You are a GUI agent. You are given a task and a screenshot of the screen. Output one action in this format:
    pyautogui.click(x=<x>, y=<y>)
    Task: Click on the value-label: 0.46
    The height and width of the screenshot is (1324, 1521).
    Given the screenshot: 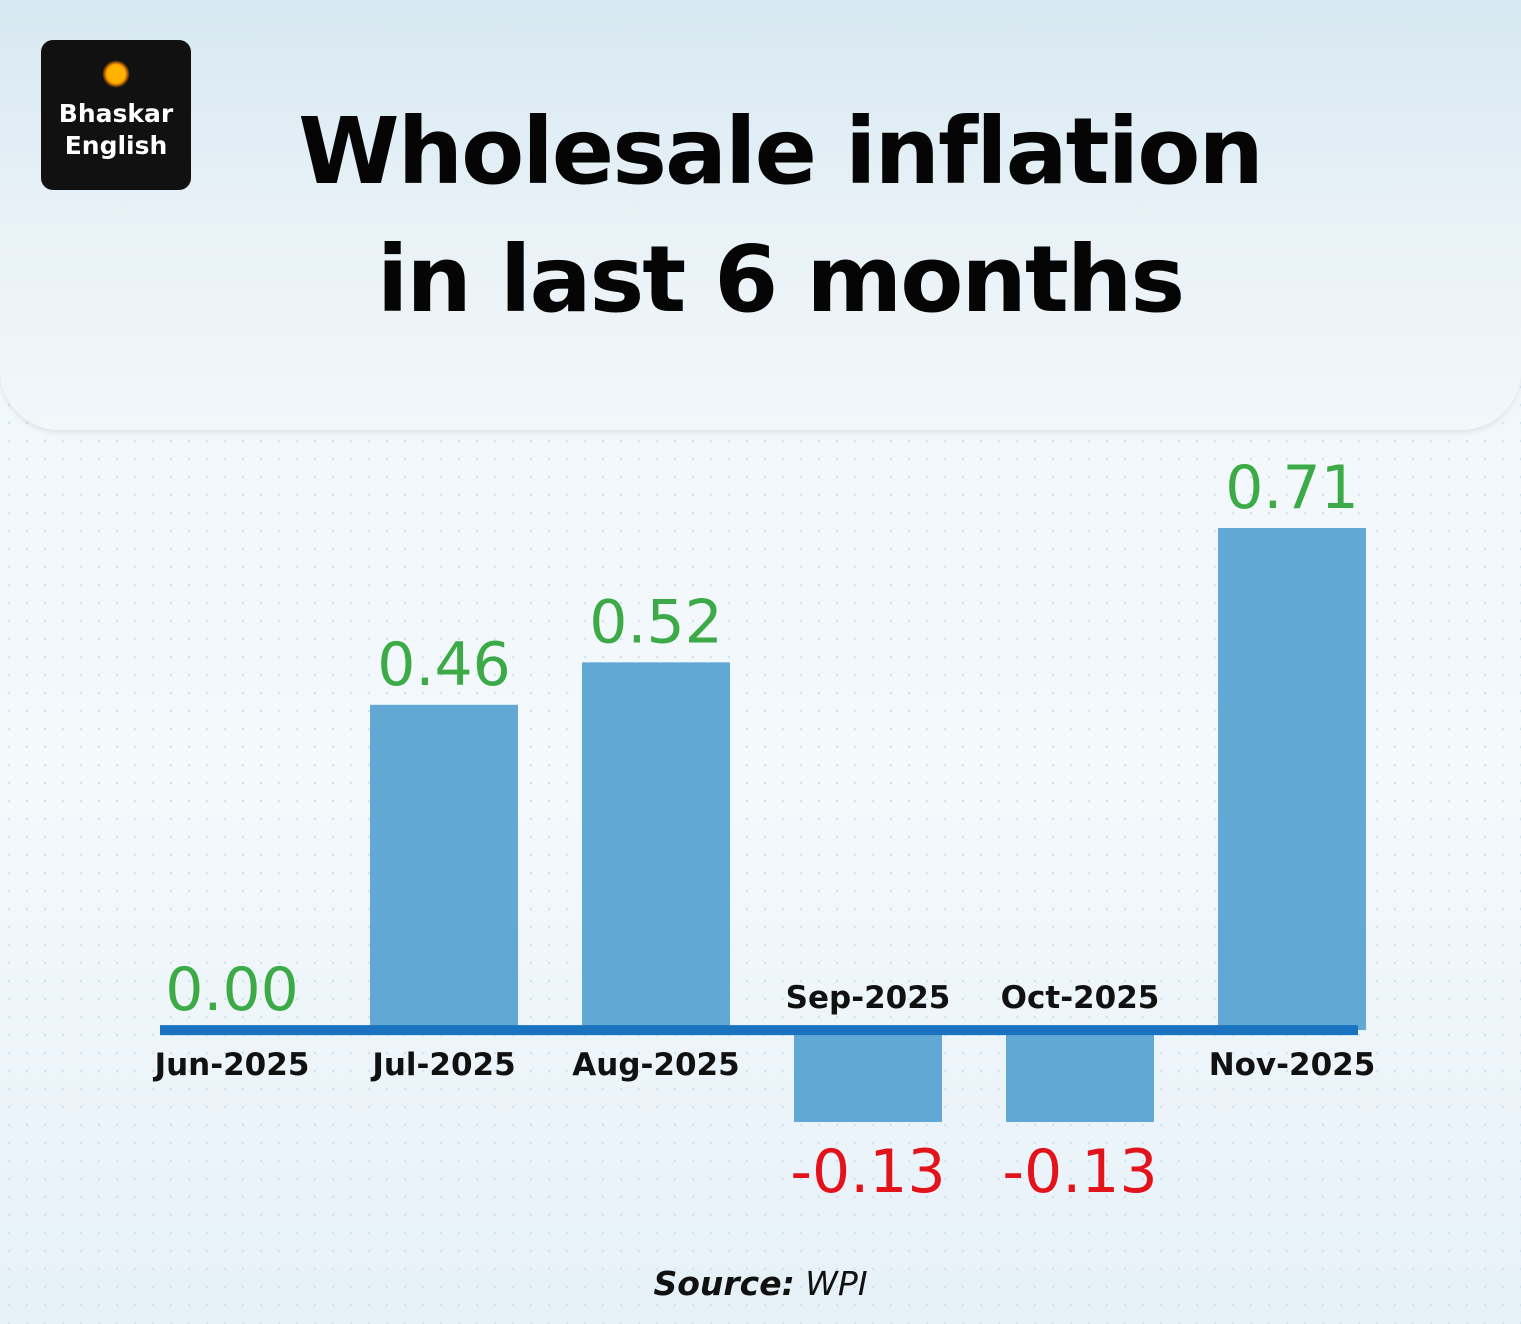 What is the action you would take?
    pyautogui.click(x=444, y=665)
    